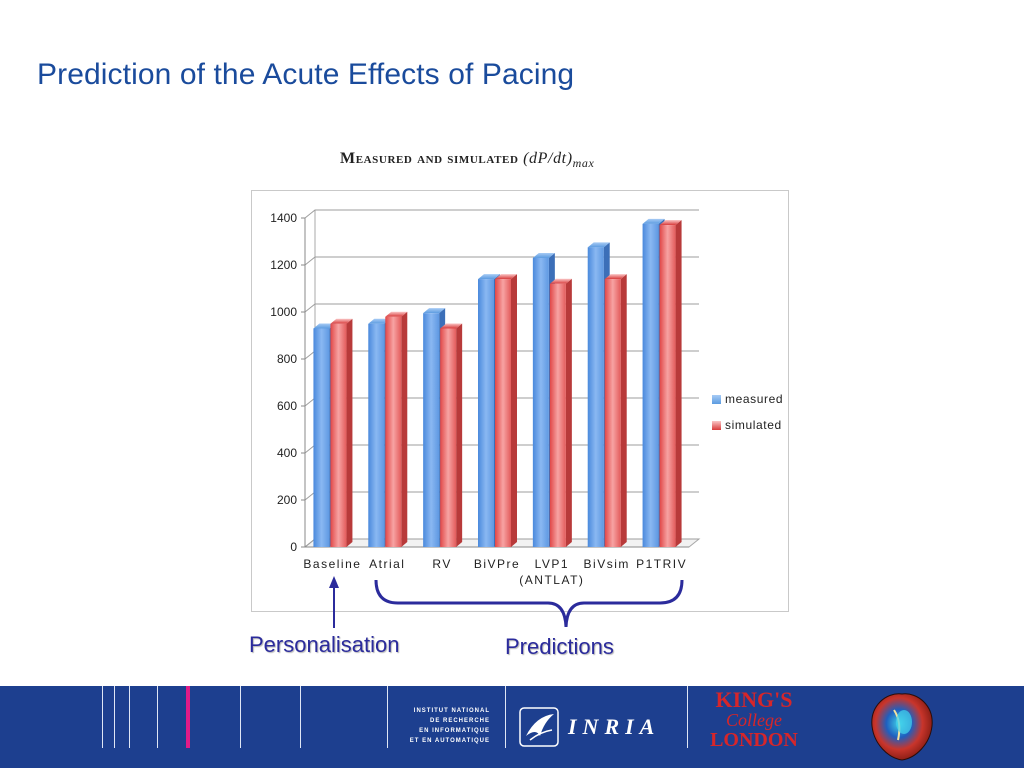 The height and width of the screenshot is (768, 1024). I want to click on y-tick-label: 800, so click(287, 359).